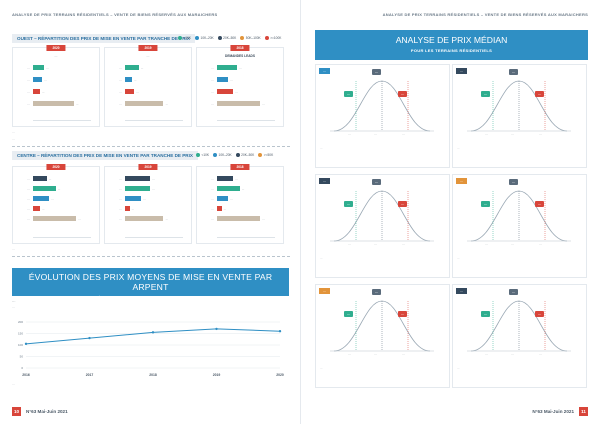 This screenshot has height=424, width=600. What do you see at coordinates (272, 38) in the screenshot?
I see `legend-item: >=100K` at bounding box center [272, 38].